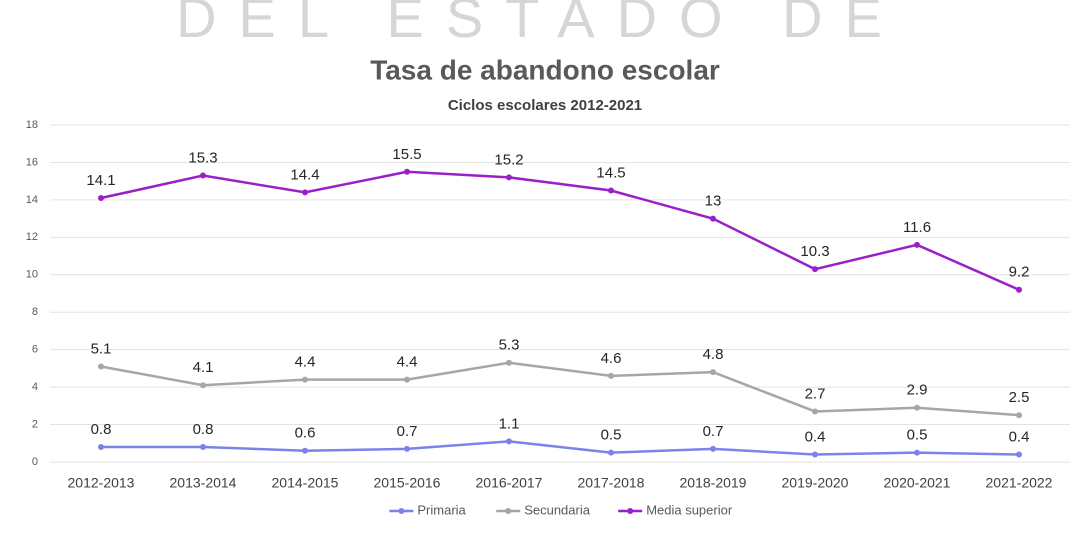 The height and width of the screenshot is (535, 1073). Describe the element at coordinates (32, 162) in the screenshot. I see `y-tick-label: 16` at that location.